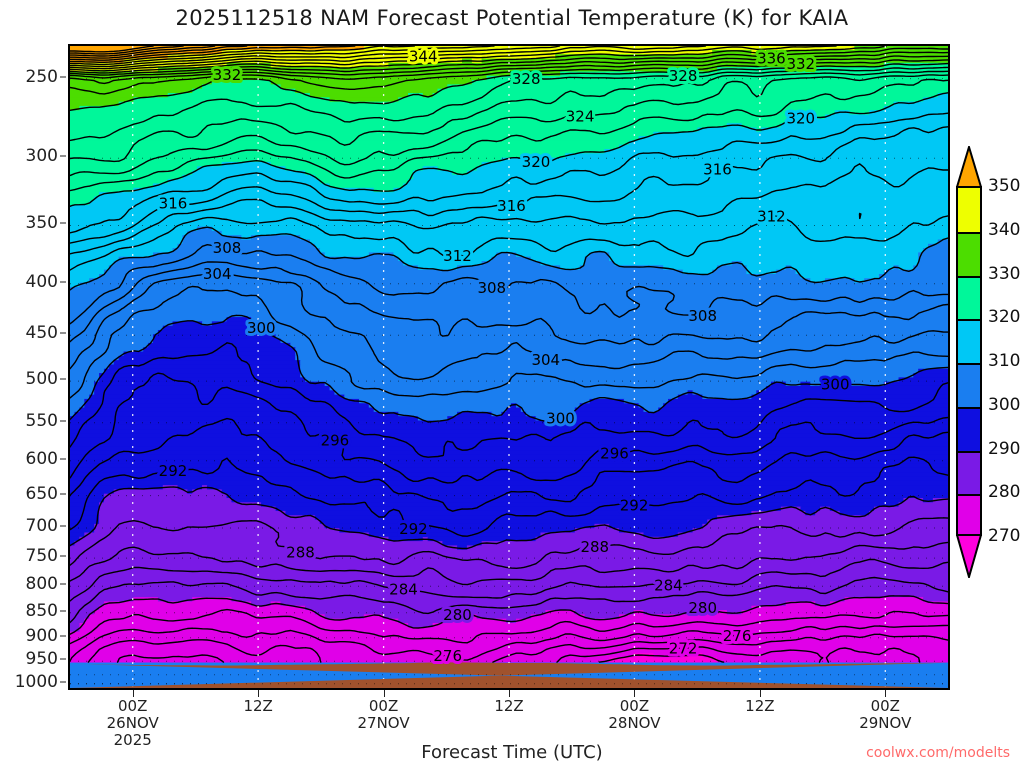  I want to click on colorbar-body, so click(969, 363).